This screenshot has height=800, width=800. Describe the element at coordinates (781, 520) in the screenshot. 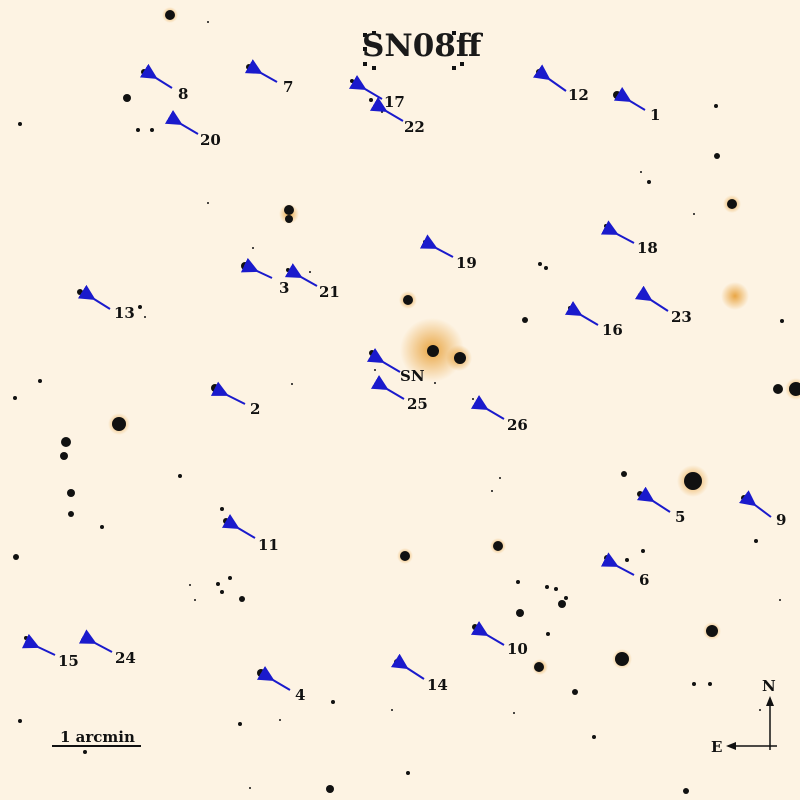

I see `marker-label-9: 9` at that location.